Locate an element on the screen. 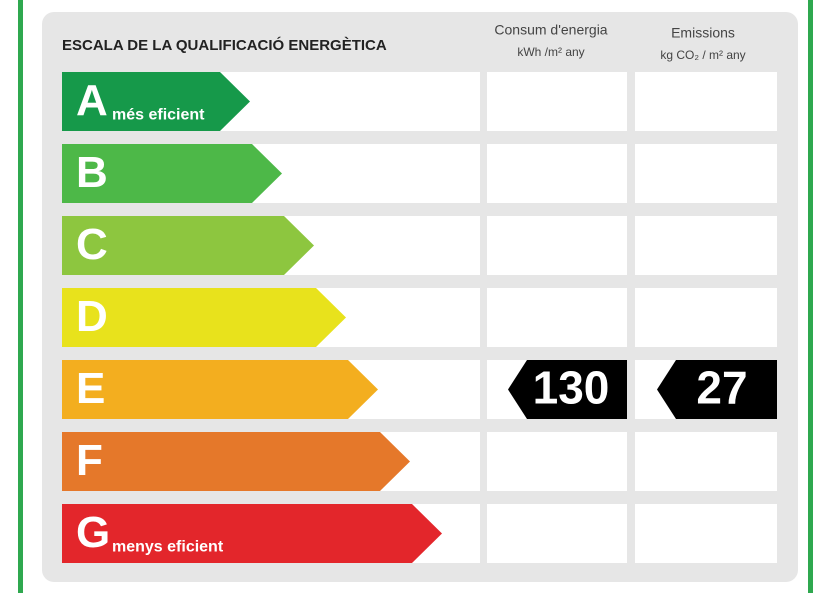  emissions-title: Emissions is located at coordinates (703, 33).